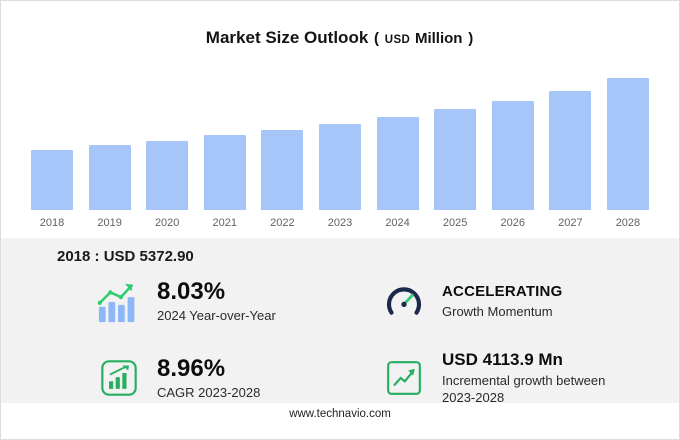  What do you see at coordinates (119, 301) in the screenshot?
I see `growth-trend-bars-icon` at bounding box center [119, 301].